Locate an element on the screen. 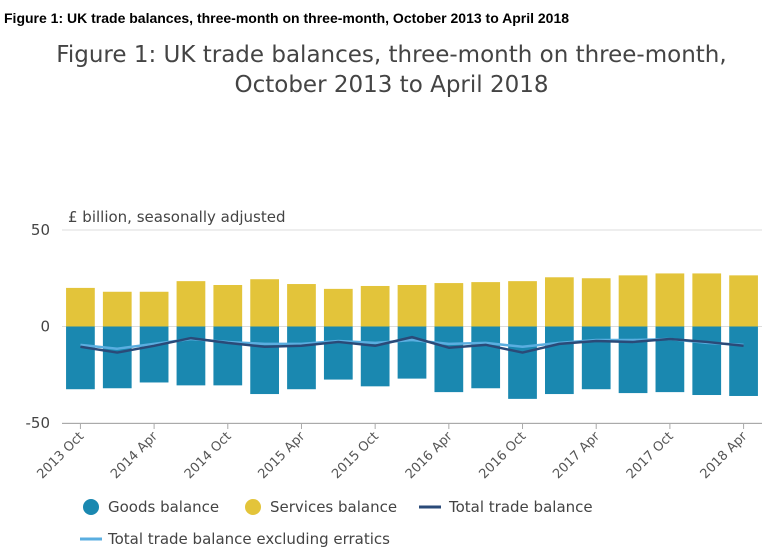 The width and height of the screenshot is (783, 559). x-tick-label: 2017 Apr is located at coordinates (576, 455).